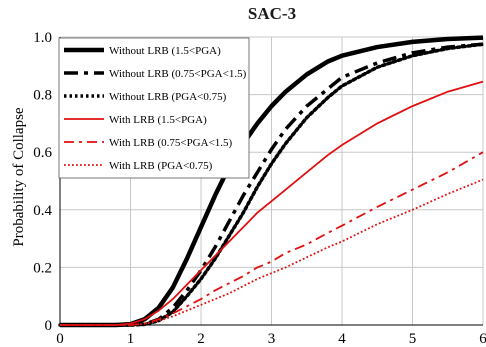  I want to click on x-tick-label: 1, so click(131, 339).